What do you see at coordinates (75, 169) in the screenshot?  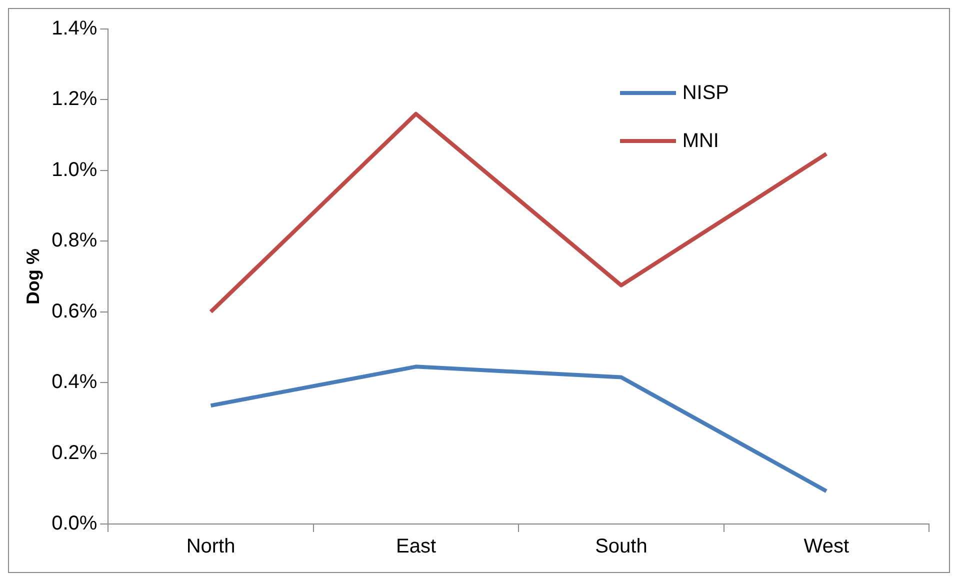 I see `y-tick-label: 1.0%` at bounding box center [75, 169].